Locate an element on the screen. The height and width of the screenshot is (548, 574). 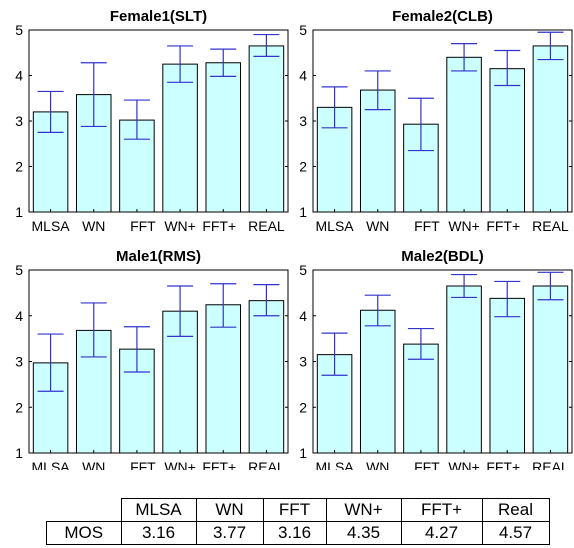
mos-table-header-wn-plus: WN+ is located at coordinates (363, 510).